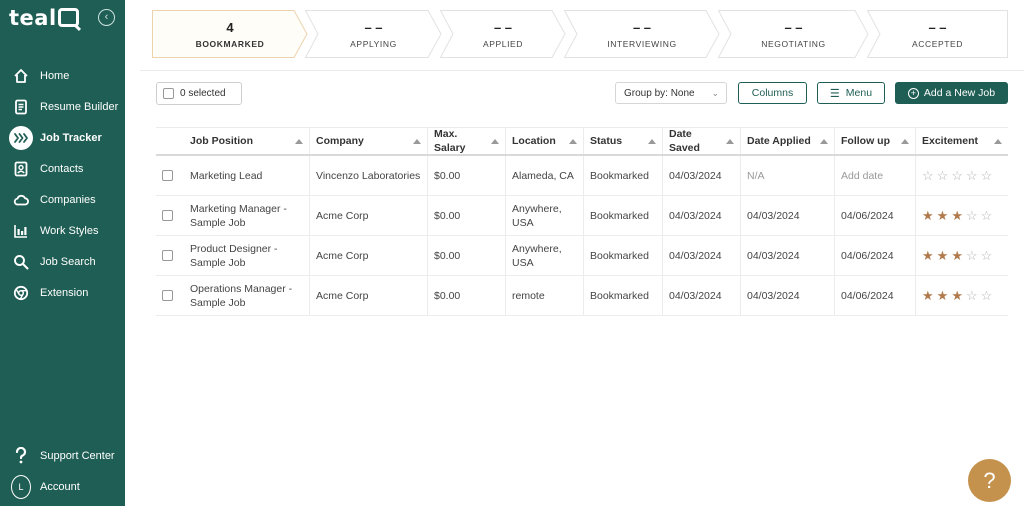 This screenshot has height=506, width=1024. What do you see at coordinates (875, 175) in the screenshot?
I see `cell-follow-up: Add date` at bounding box center [875, 175].